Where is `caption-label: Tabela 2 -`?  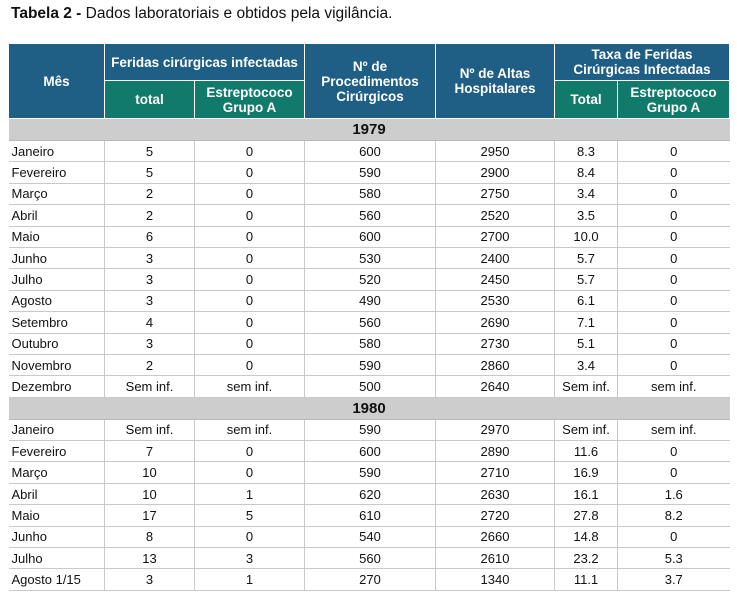
caption-label: Tabela 2 - is located at coordinates (46, 13).